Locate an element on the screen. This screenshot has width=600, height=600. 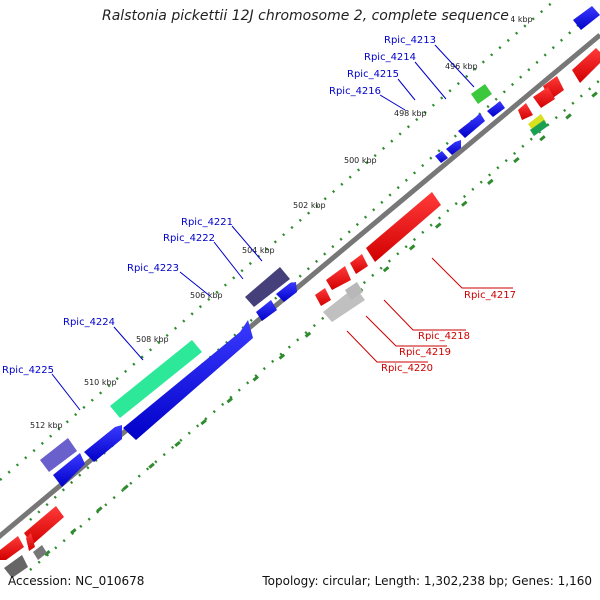
gene-label: Rpic_4215 is located at coordinates (373, 74).